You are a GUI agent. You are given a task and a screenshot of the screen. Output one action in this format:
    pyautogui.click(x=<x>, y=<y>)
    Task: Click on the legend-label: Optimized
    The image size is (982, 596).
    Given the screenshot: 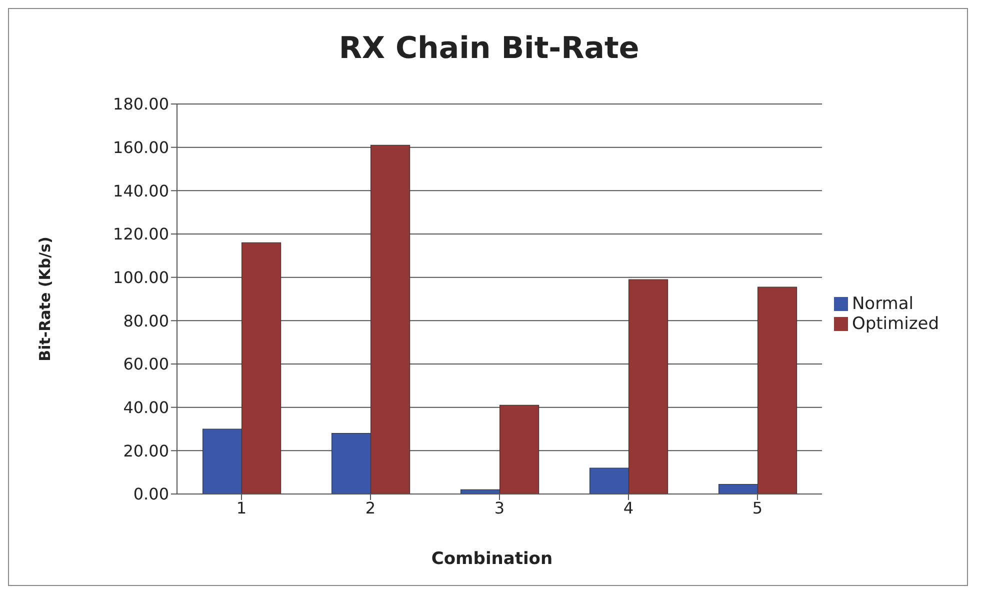 What is the action you would take?
    pyautogui.click(x=895, y=324)
    